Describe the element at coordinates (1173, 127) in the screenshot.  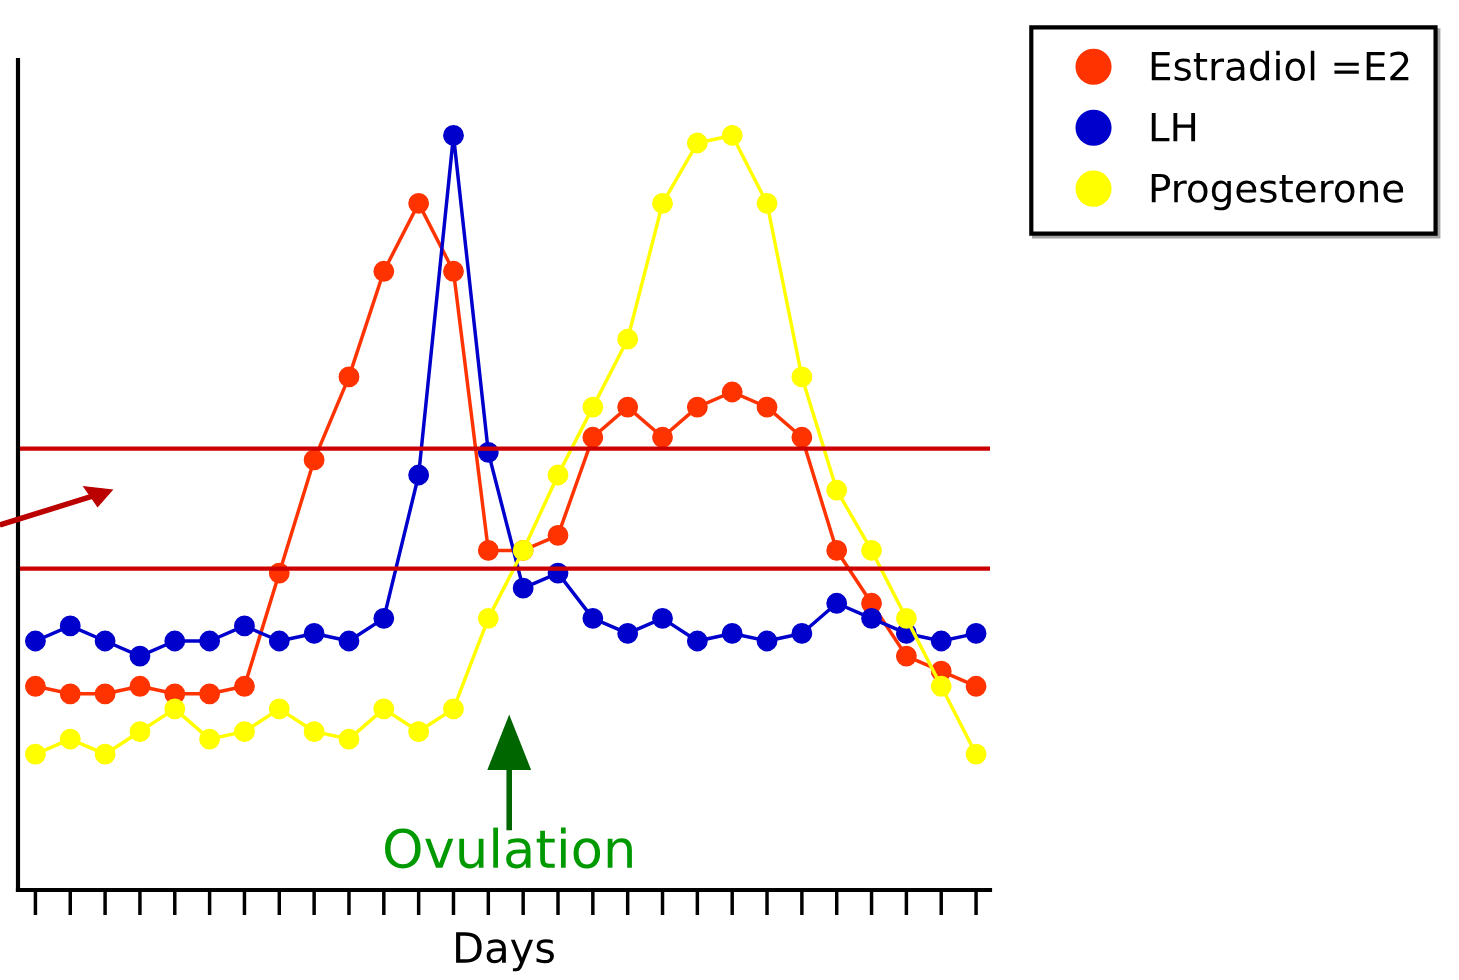
I see `legend-label: LH` at that location.